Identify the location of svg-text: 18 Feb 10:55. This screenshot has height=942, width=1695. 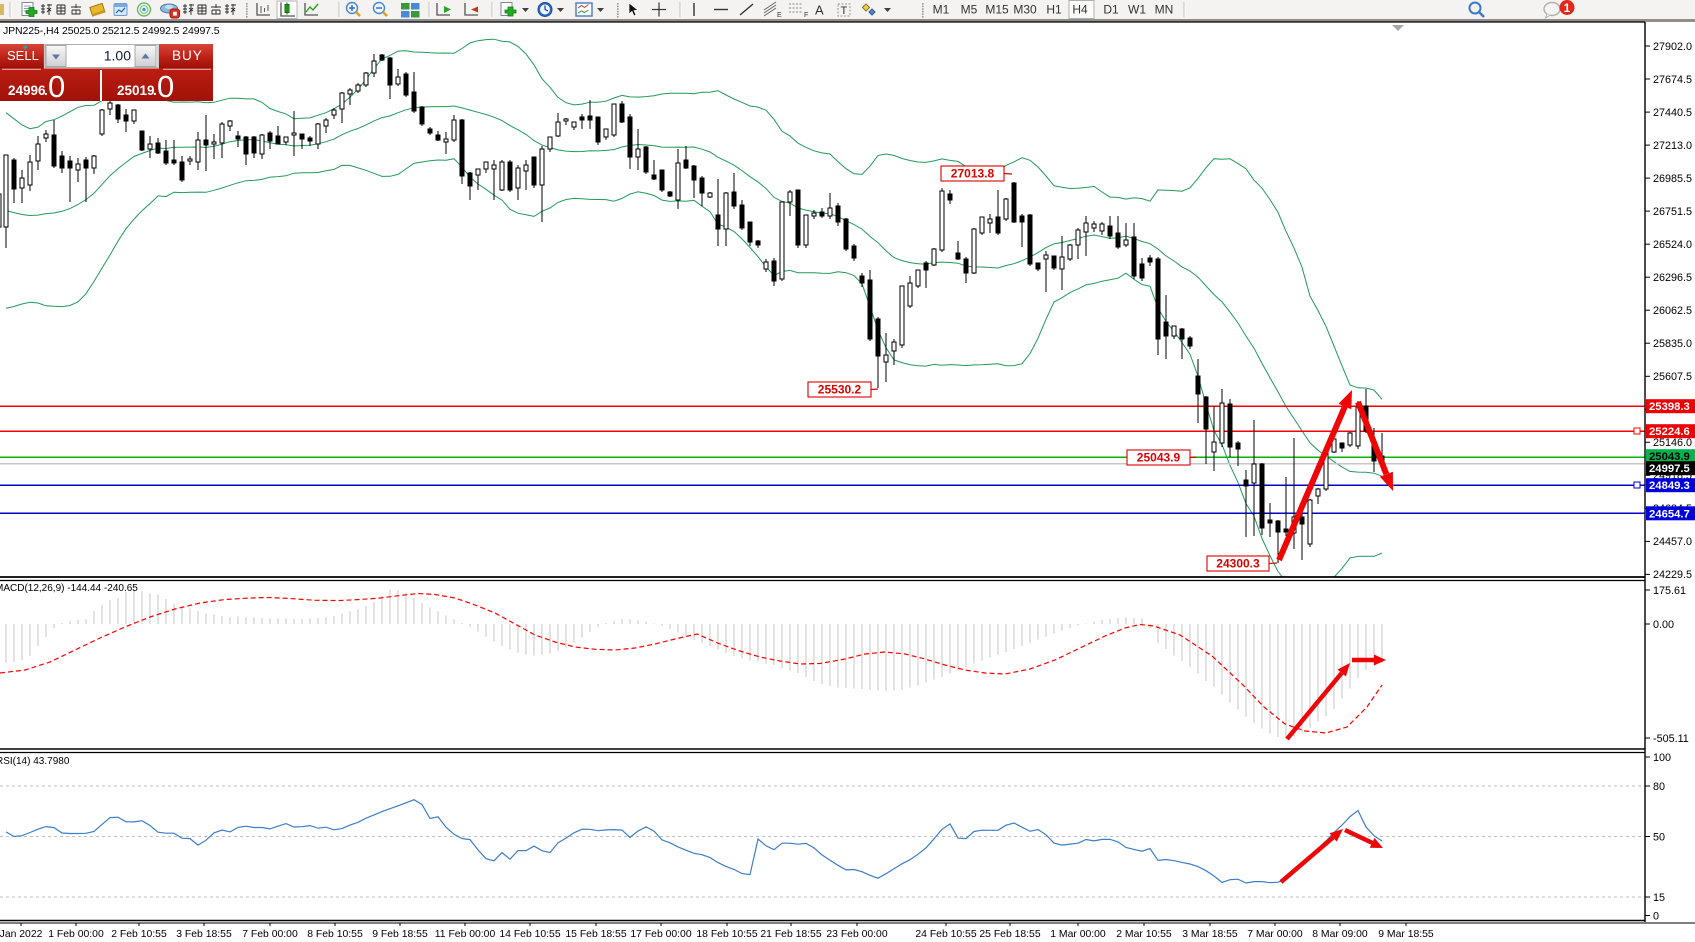
(726, 934).